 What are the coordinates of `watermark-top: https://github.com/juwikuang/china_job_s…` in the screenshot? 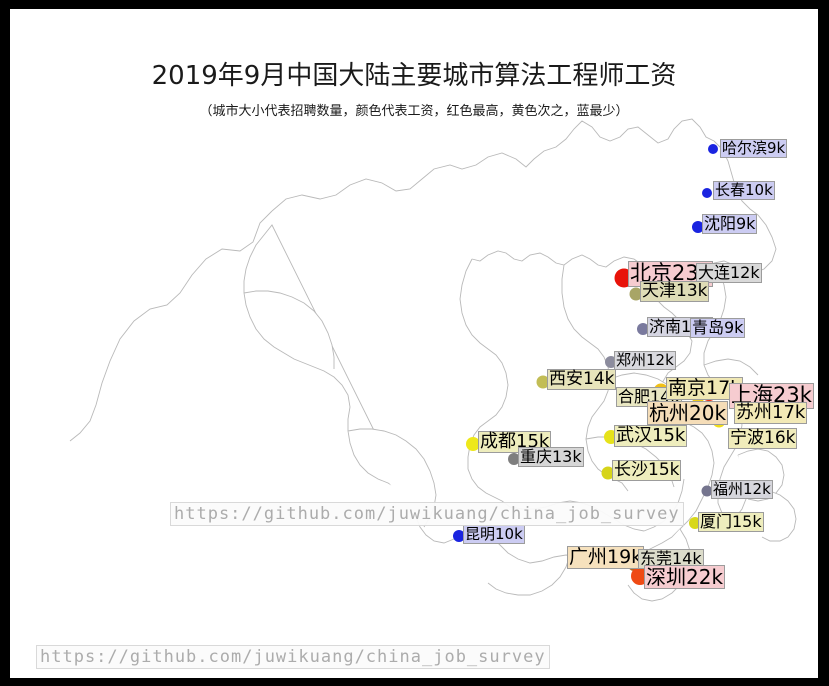 It's located at (427, 514).